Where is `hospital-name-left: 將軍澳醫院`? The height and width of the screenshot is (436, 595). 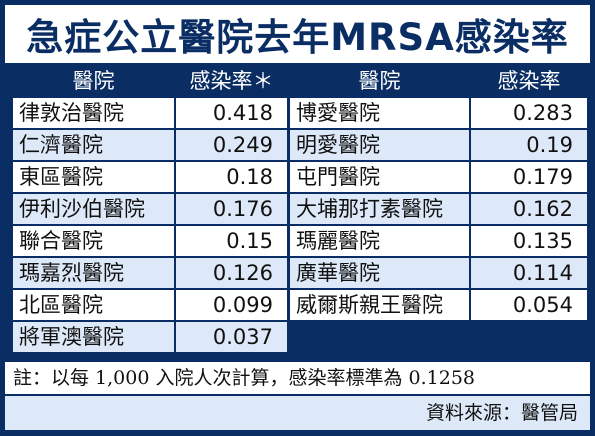
hospital-name-left: 將軍澳醫院 is located at coordinates (93, 337).